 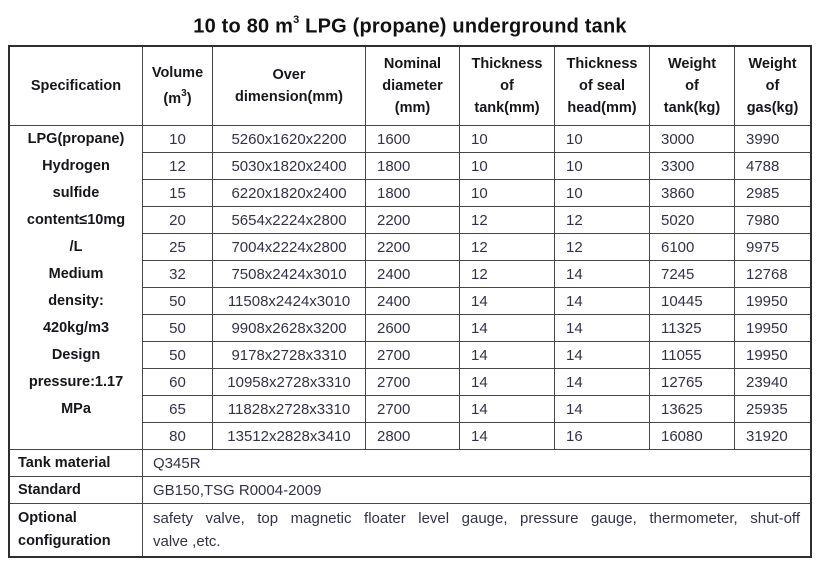 What do you see at coordinates (602, 64) in the screenshot?
I see `column-header-line: Thickness` at bounding box center [602, 64].